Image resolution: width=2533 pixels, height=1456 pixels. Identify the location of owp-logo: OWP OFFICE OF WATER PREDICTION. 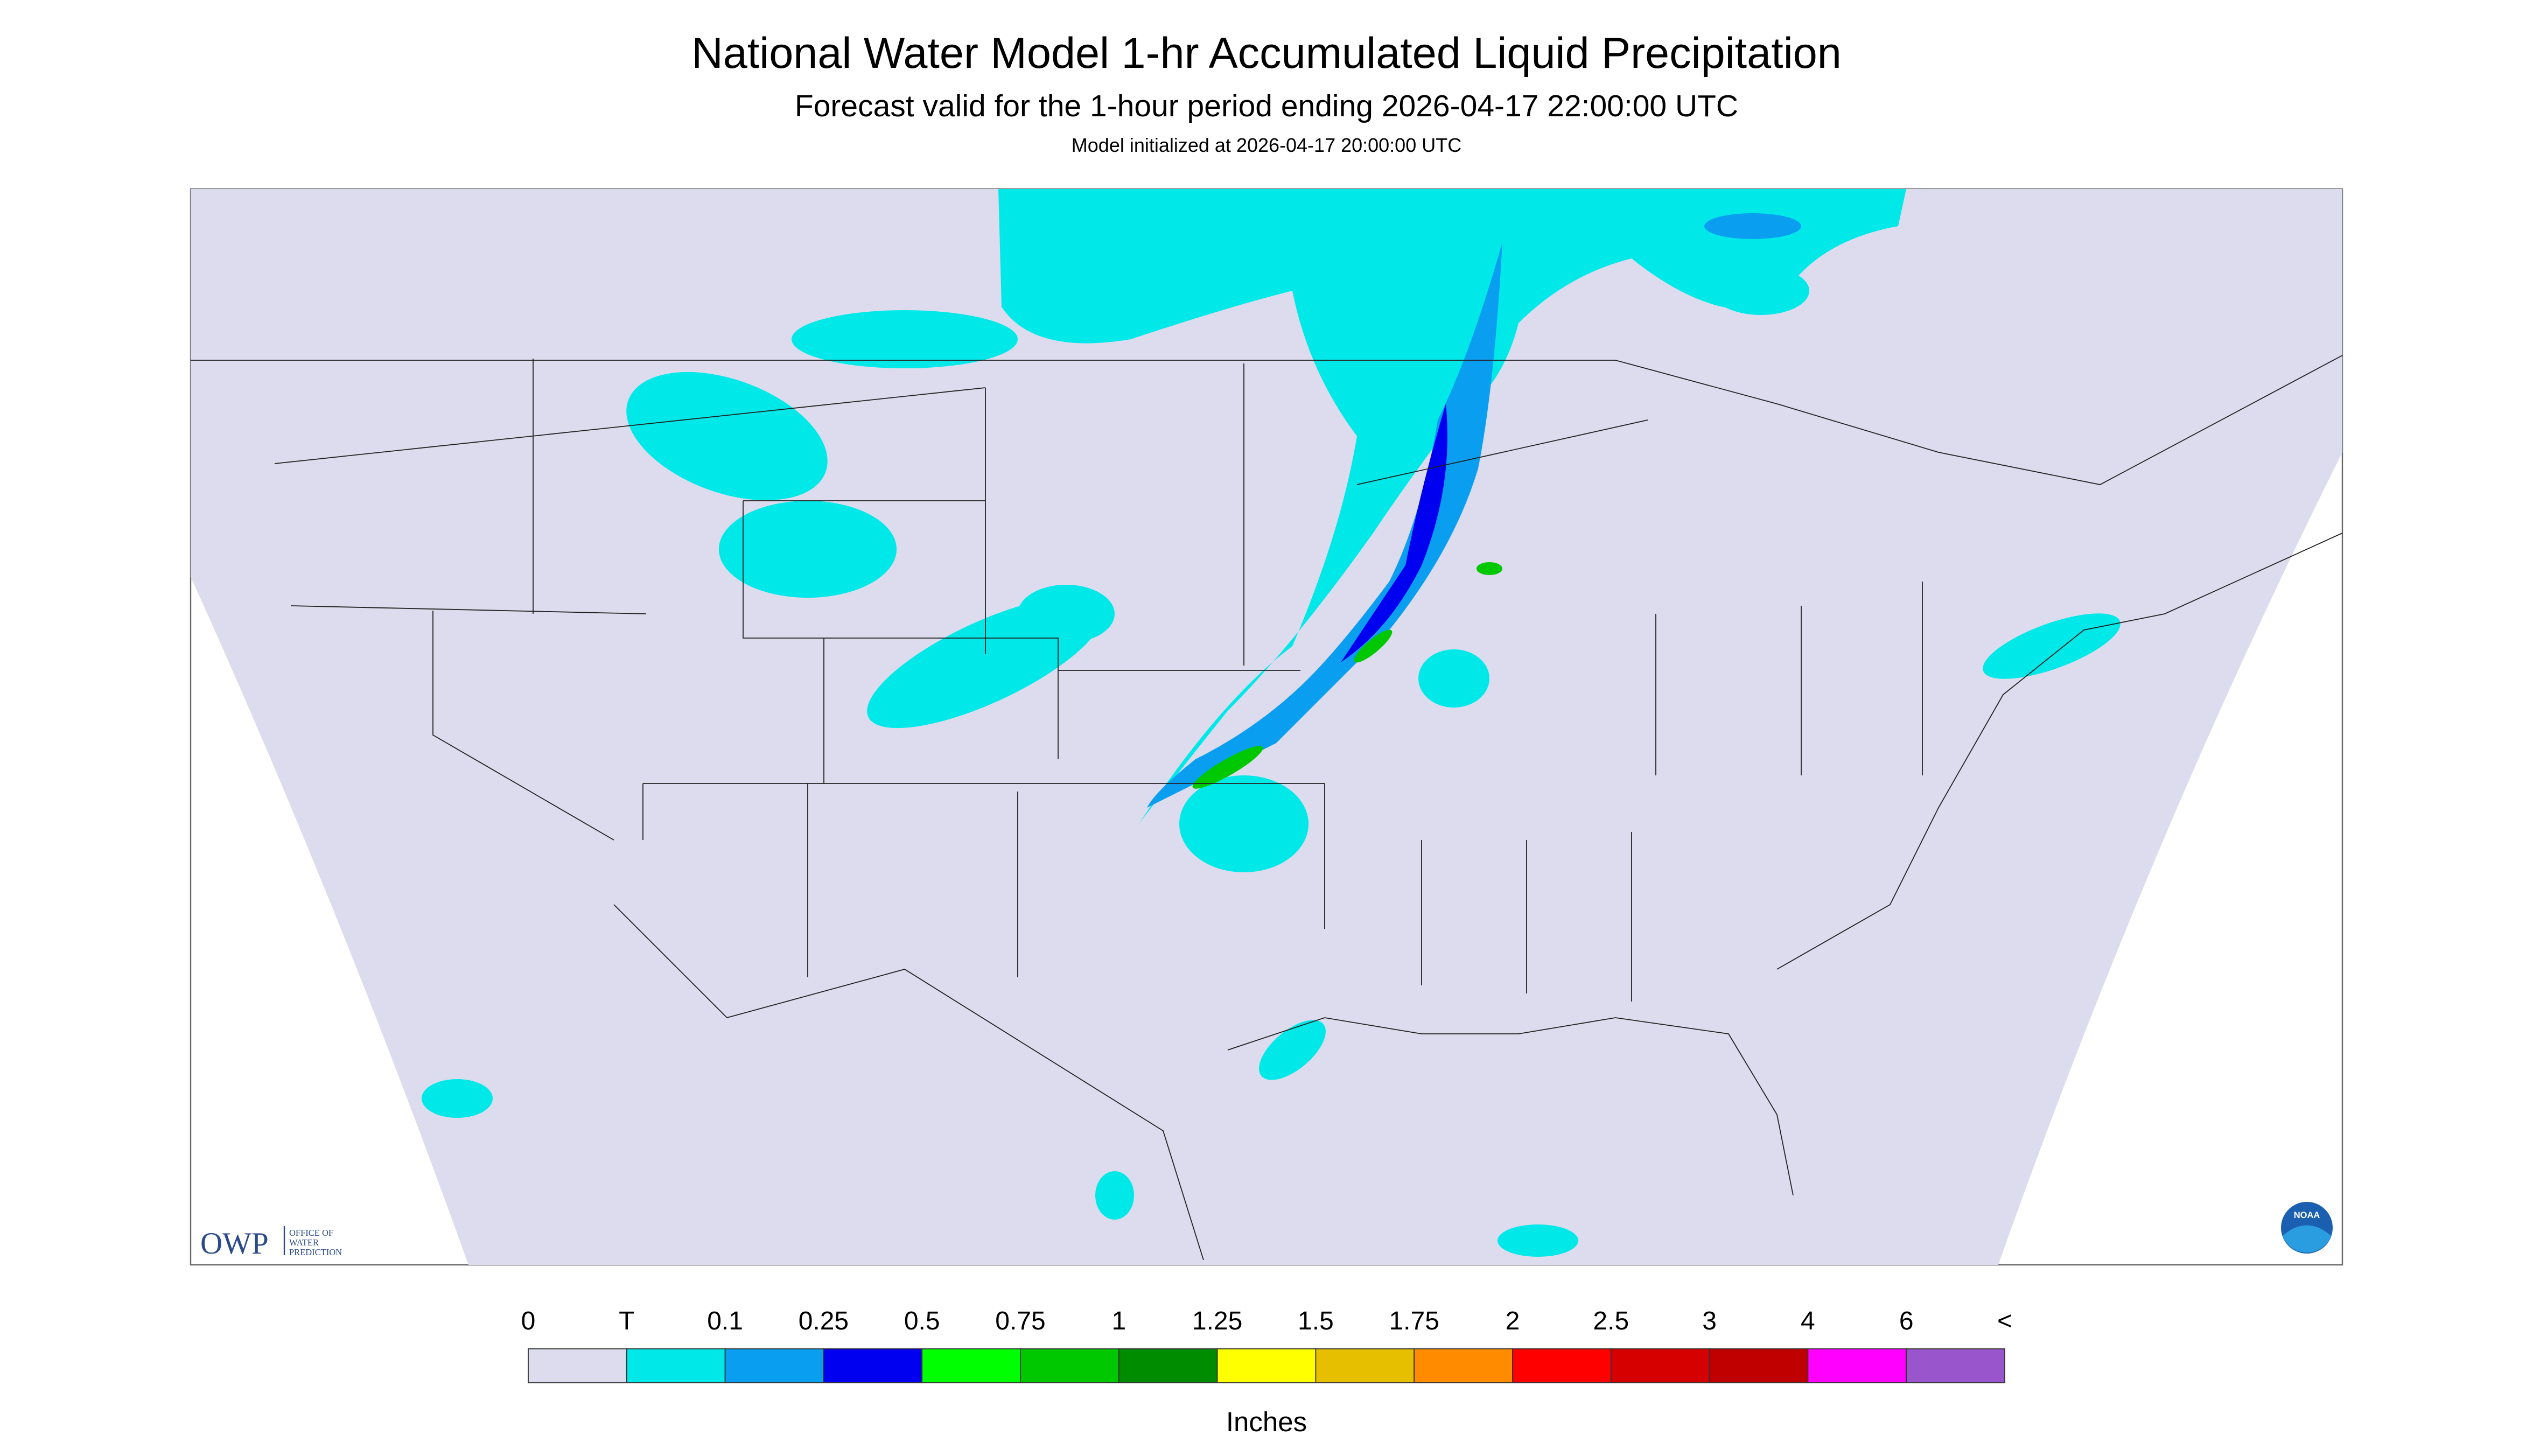
(271, 1243).